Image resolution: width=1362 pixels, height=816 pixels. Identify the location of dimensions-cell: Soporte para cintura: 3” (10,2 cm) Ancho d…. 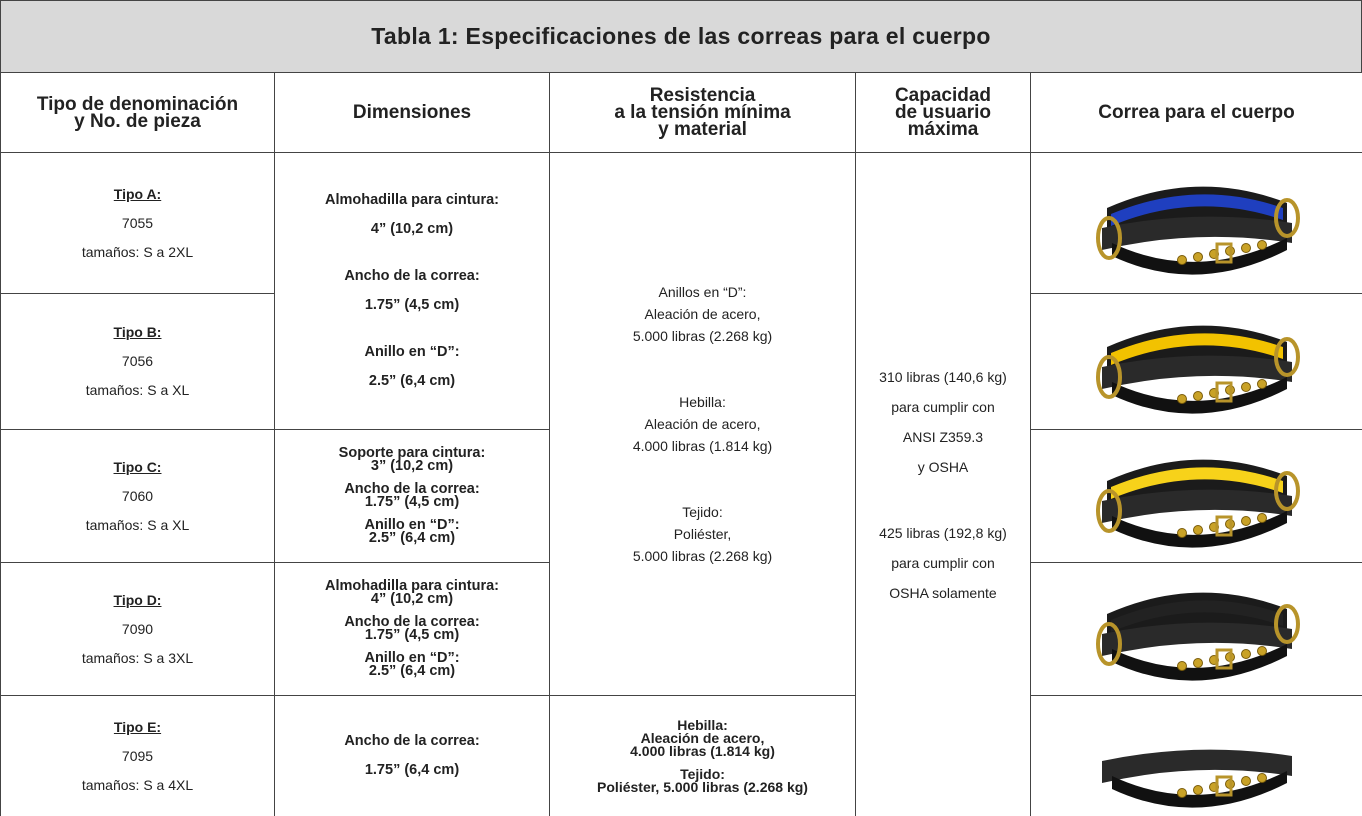
(412, 496).